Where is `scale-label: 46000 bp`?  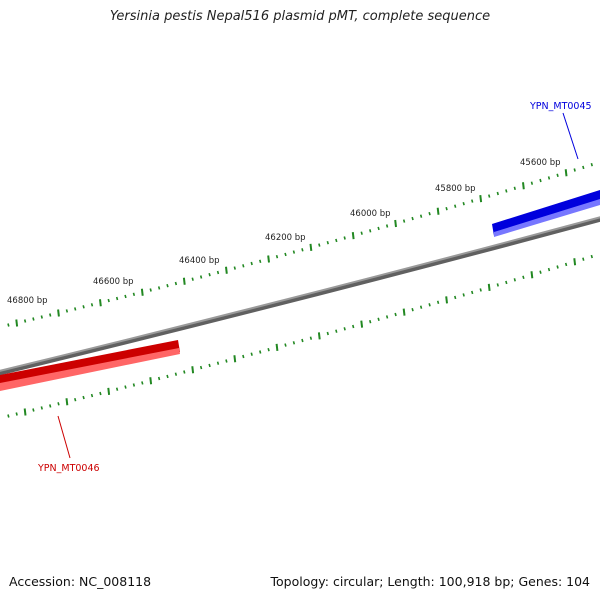 scale-label: 46000 bp is located at coordinates (370, 214).